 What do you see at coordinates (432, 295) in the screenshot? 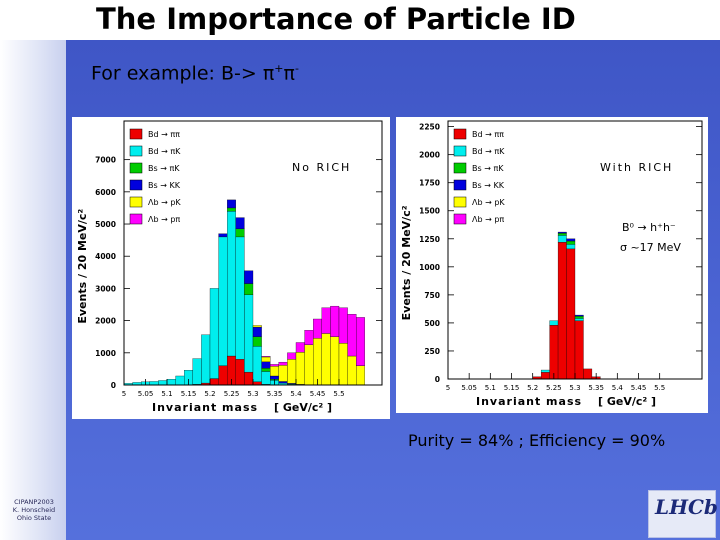
I see `y-tick-label: 750` at bounding box center [432, 295].